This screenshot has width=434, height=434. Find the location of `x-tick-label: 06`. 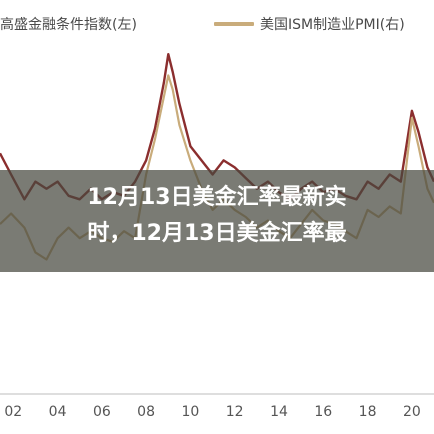

x-tick-label: 06 is located at coordinates (101, 412).